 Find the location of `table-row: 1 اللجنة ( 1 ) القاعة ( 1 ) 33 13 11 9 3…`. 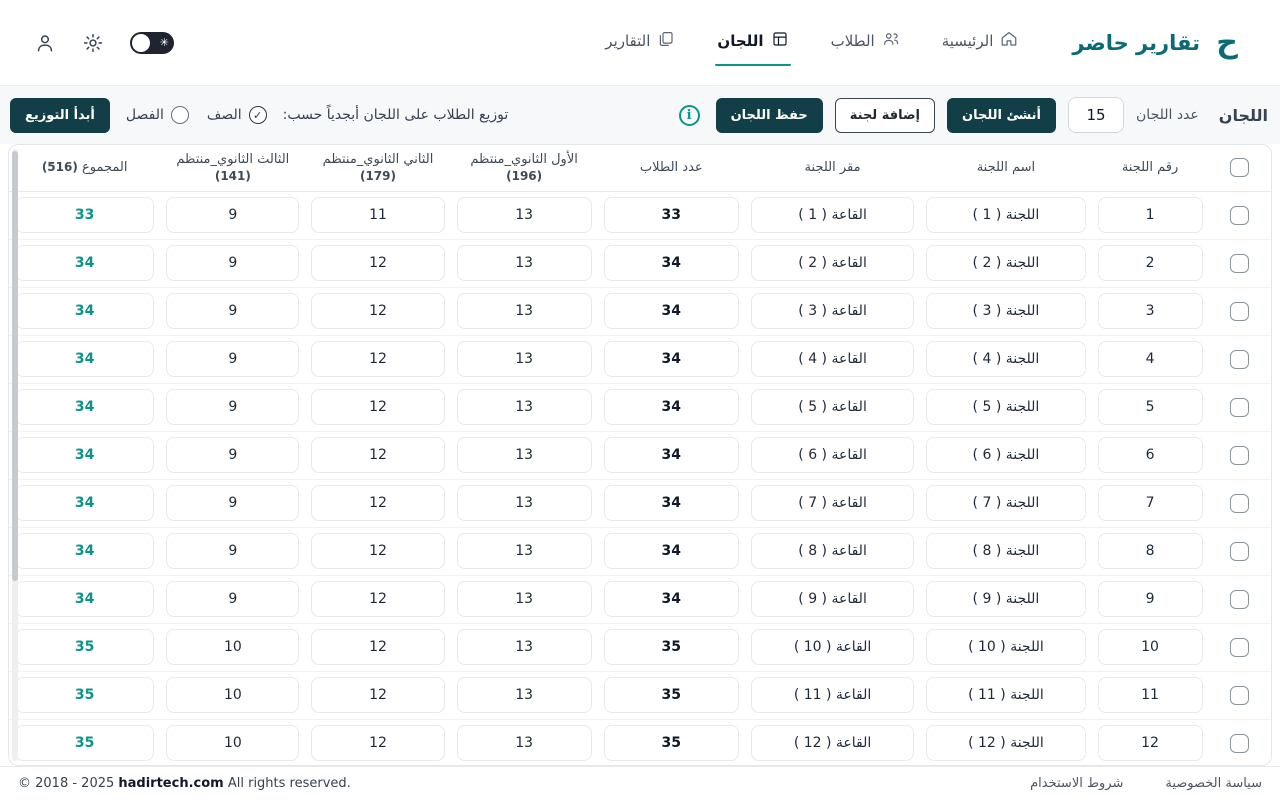

table-row: 1 اللجنة ( 1 ) القاعة ( 1 ) 33 13 11 9 3… is located at coordinates (640, 215).